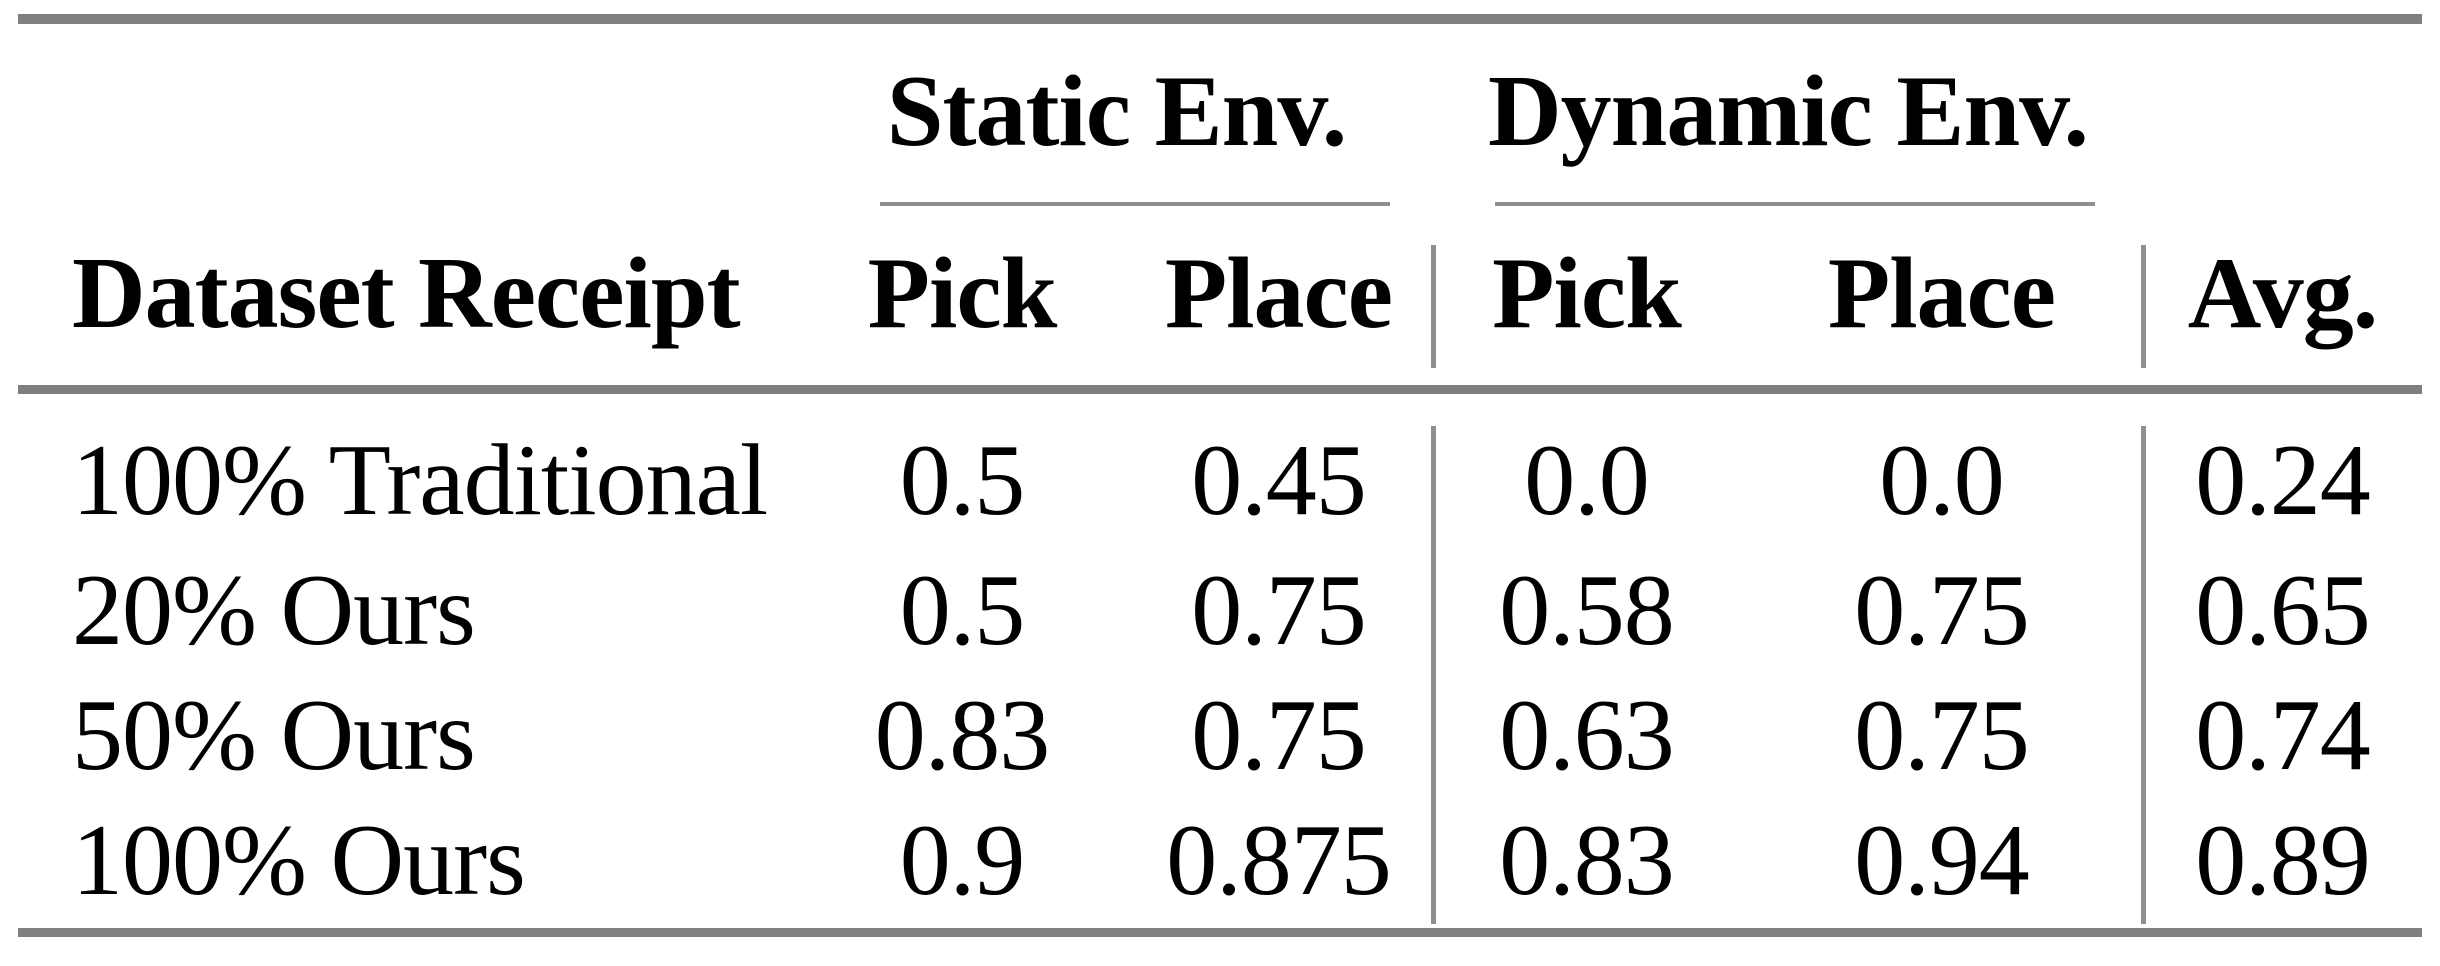  What do you see at coordinates (1220, 932) in the screenshot?
I see `table-bottom-rule` at bounding box center [1220, 932].